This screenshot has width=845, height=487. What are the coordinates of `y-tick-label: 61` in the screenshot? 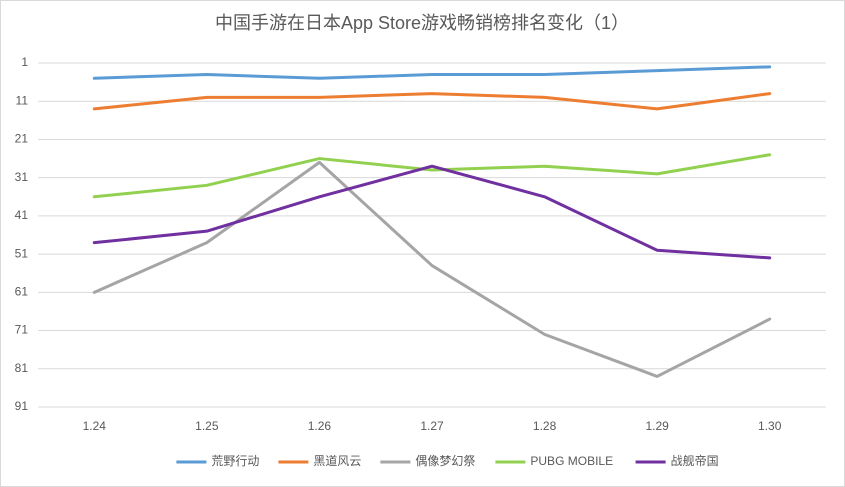 It's located at (22, 292).